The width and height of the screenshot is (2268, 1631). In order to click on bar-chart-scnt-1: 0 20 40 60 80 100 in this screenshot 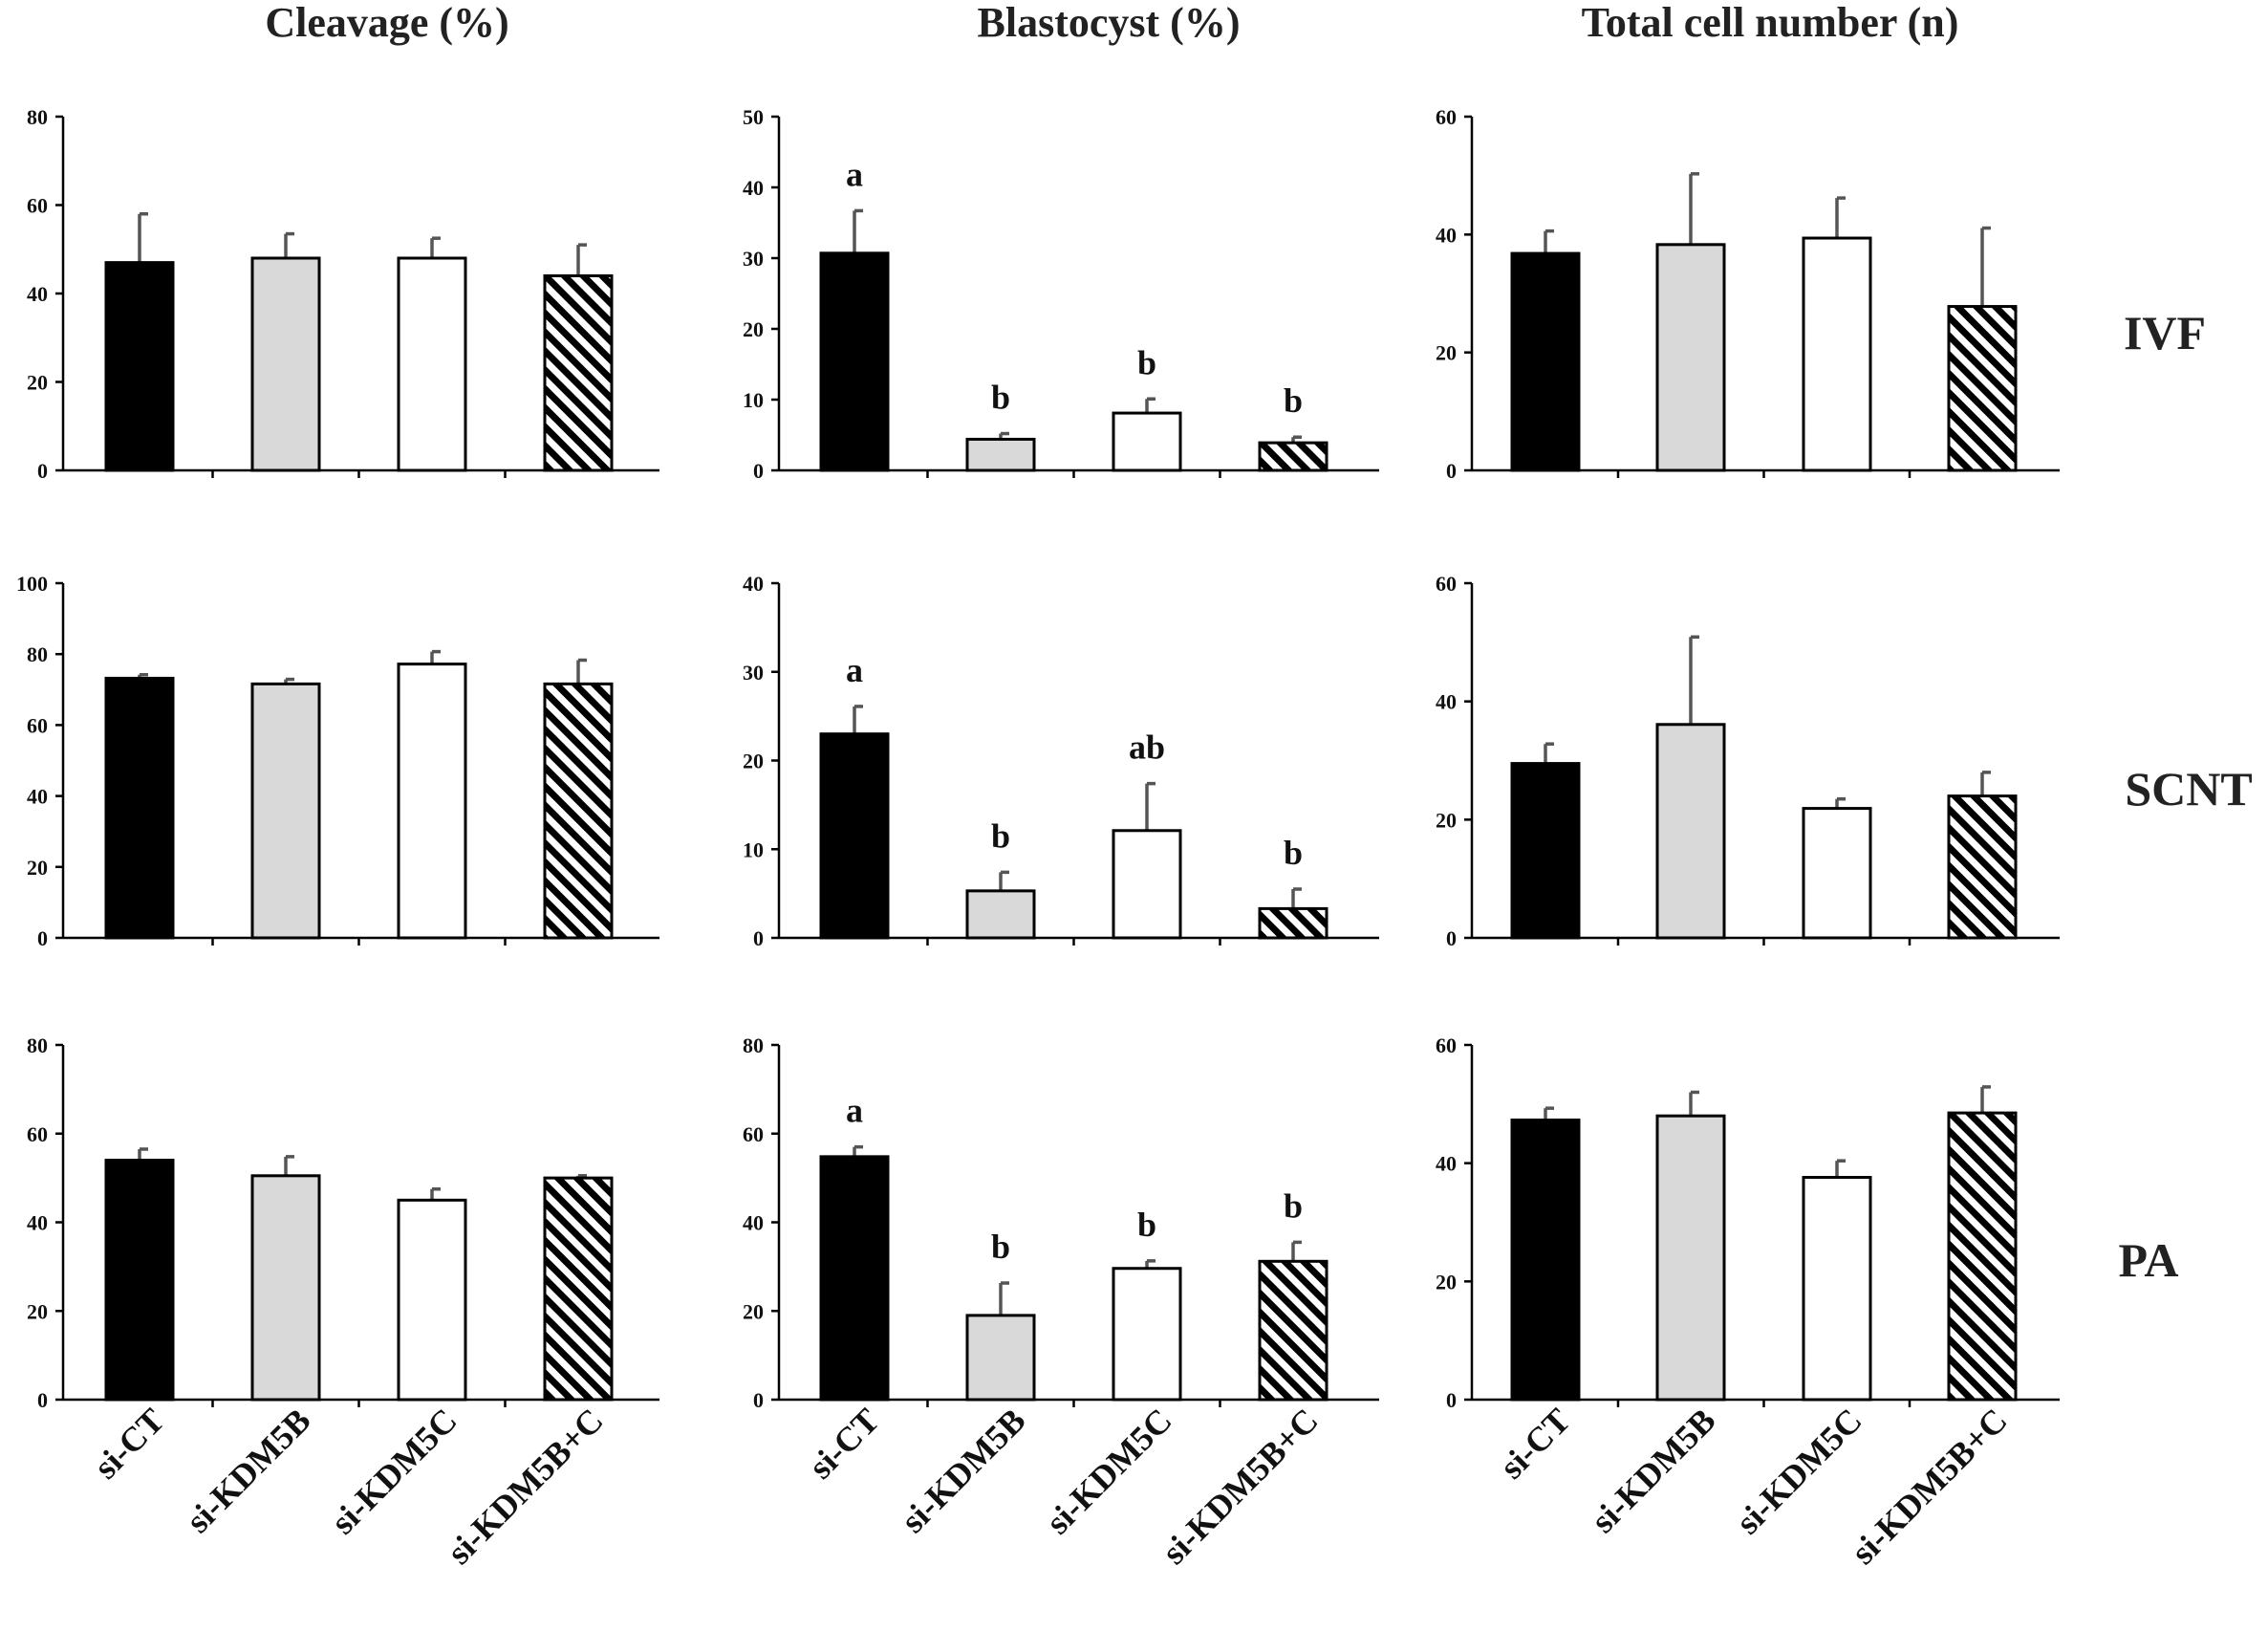, I will do `click(337, 761)`.